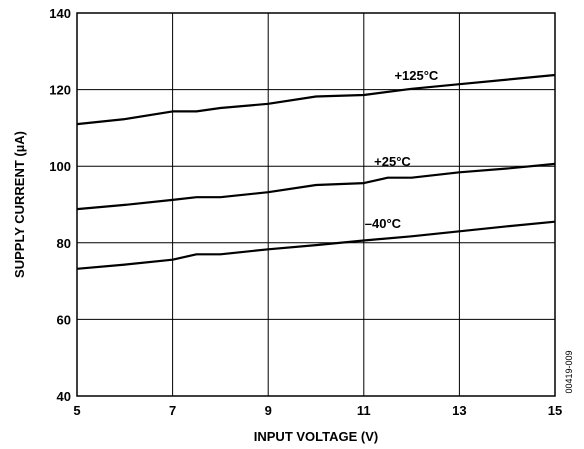  I want to click on x-tick-label: 7, so click(172, 410).